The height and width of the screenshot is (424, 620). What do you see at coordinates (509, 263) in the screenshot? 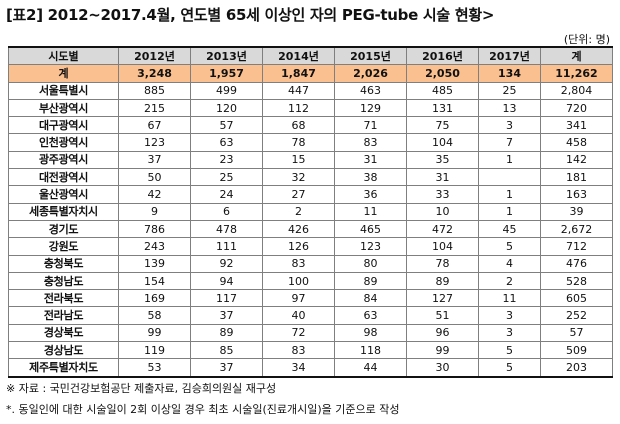
I see `count-cell: 4` at bounding box center [509, 263].